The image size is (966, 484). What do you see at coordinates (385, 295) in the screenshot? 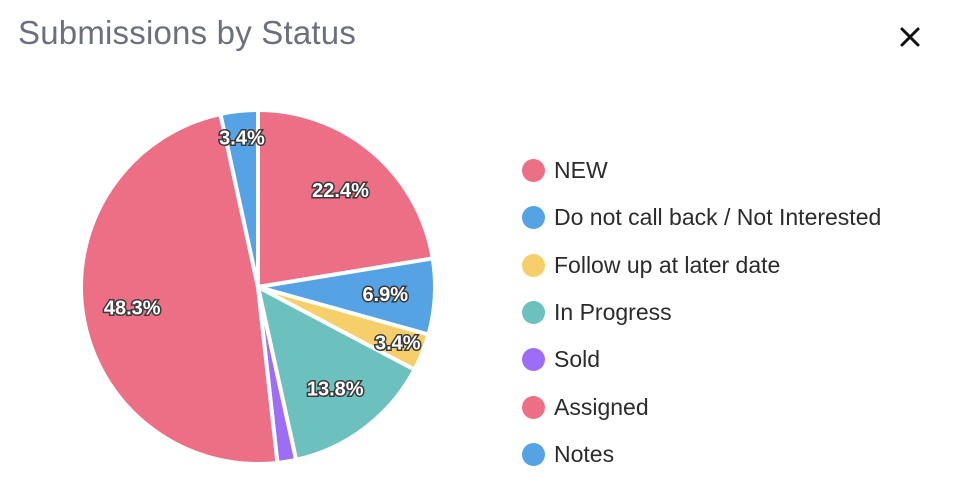
I see `slice-data-label: 6.9%` at bounding box center [385, 295].